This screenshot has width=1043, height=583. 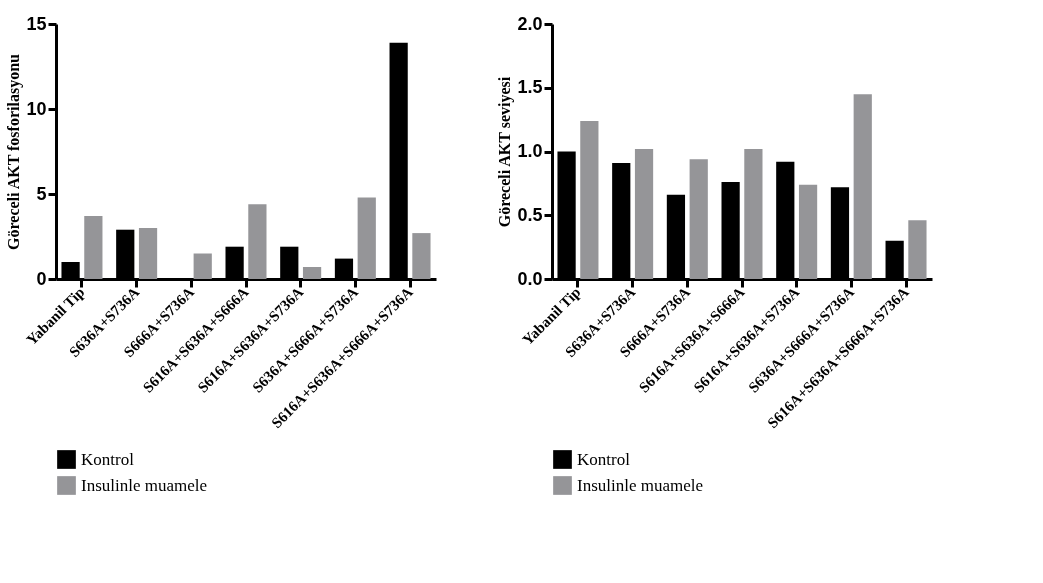 What do you see at coordinates (41, 193) in the screenshot?
I see `y-tick-label: 5` at bounding box center [41, 193].